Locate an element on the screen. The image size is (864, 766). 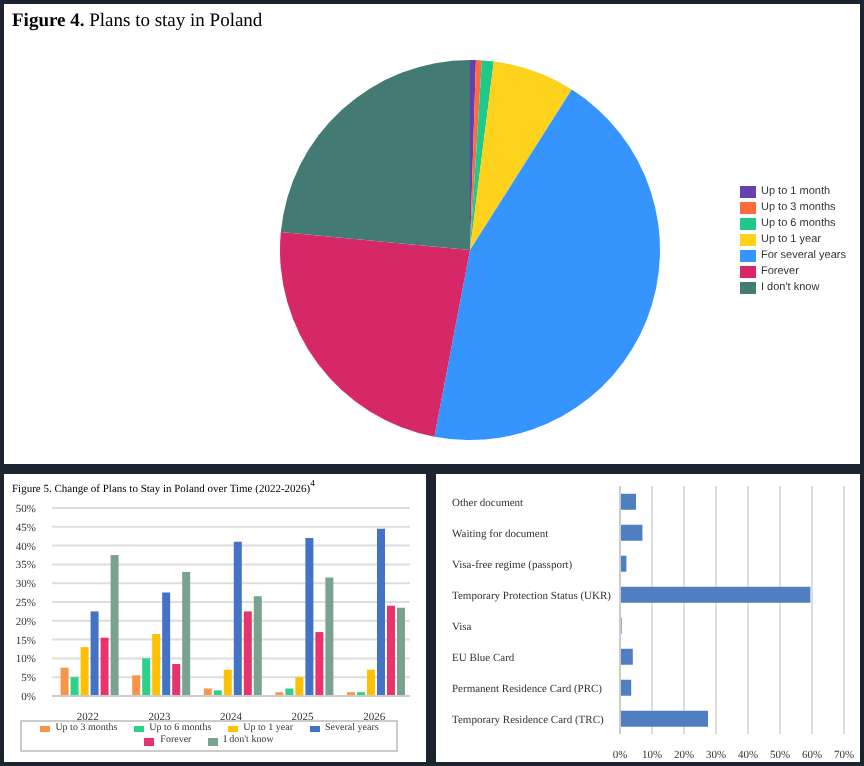
chart-title: Figure 4. Plans to stay in Poland is located at coordinates (137, 22).